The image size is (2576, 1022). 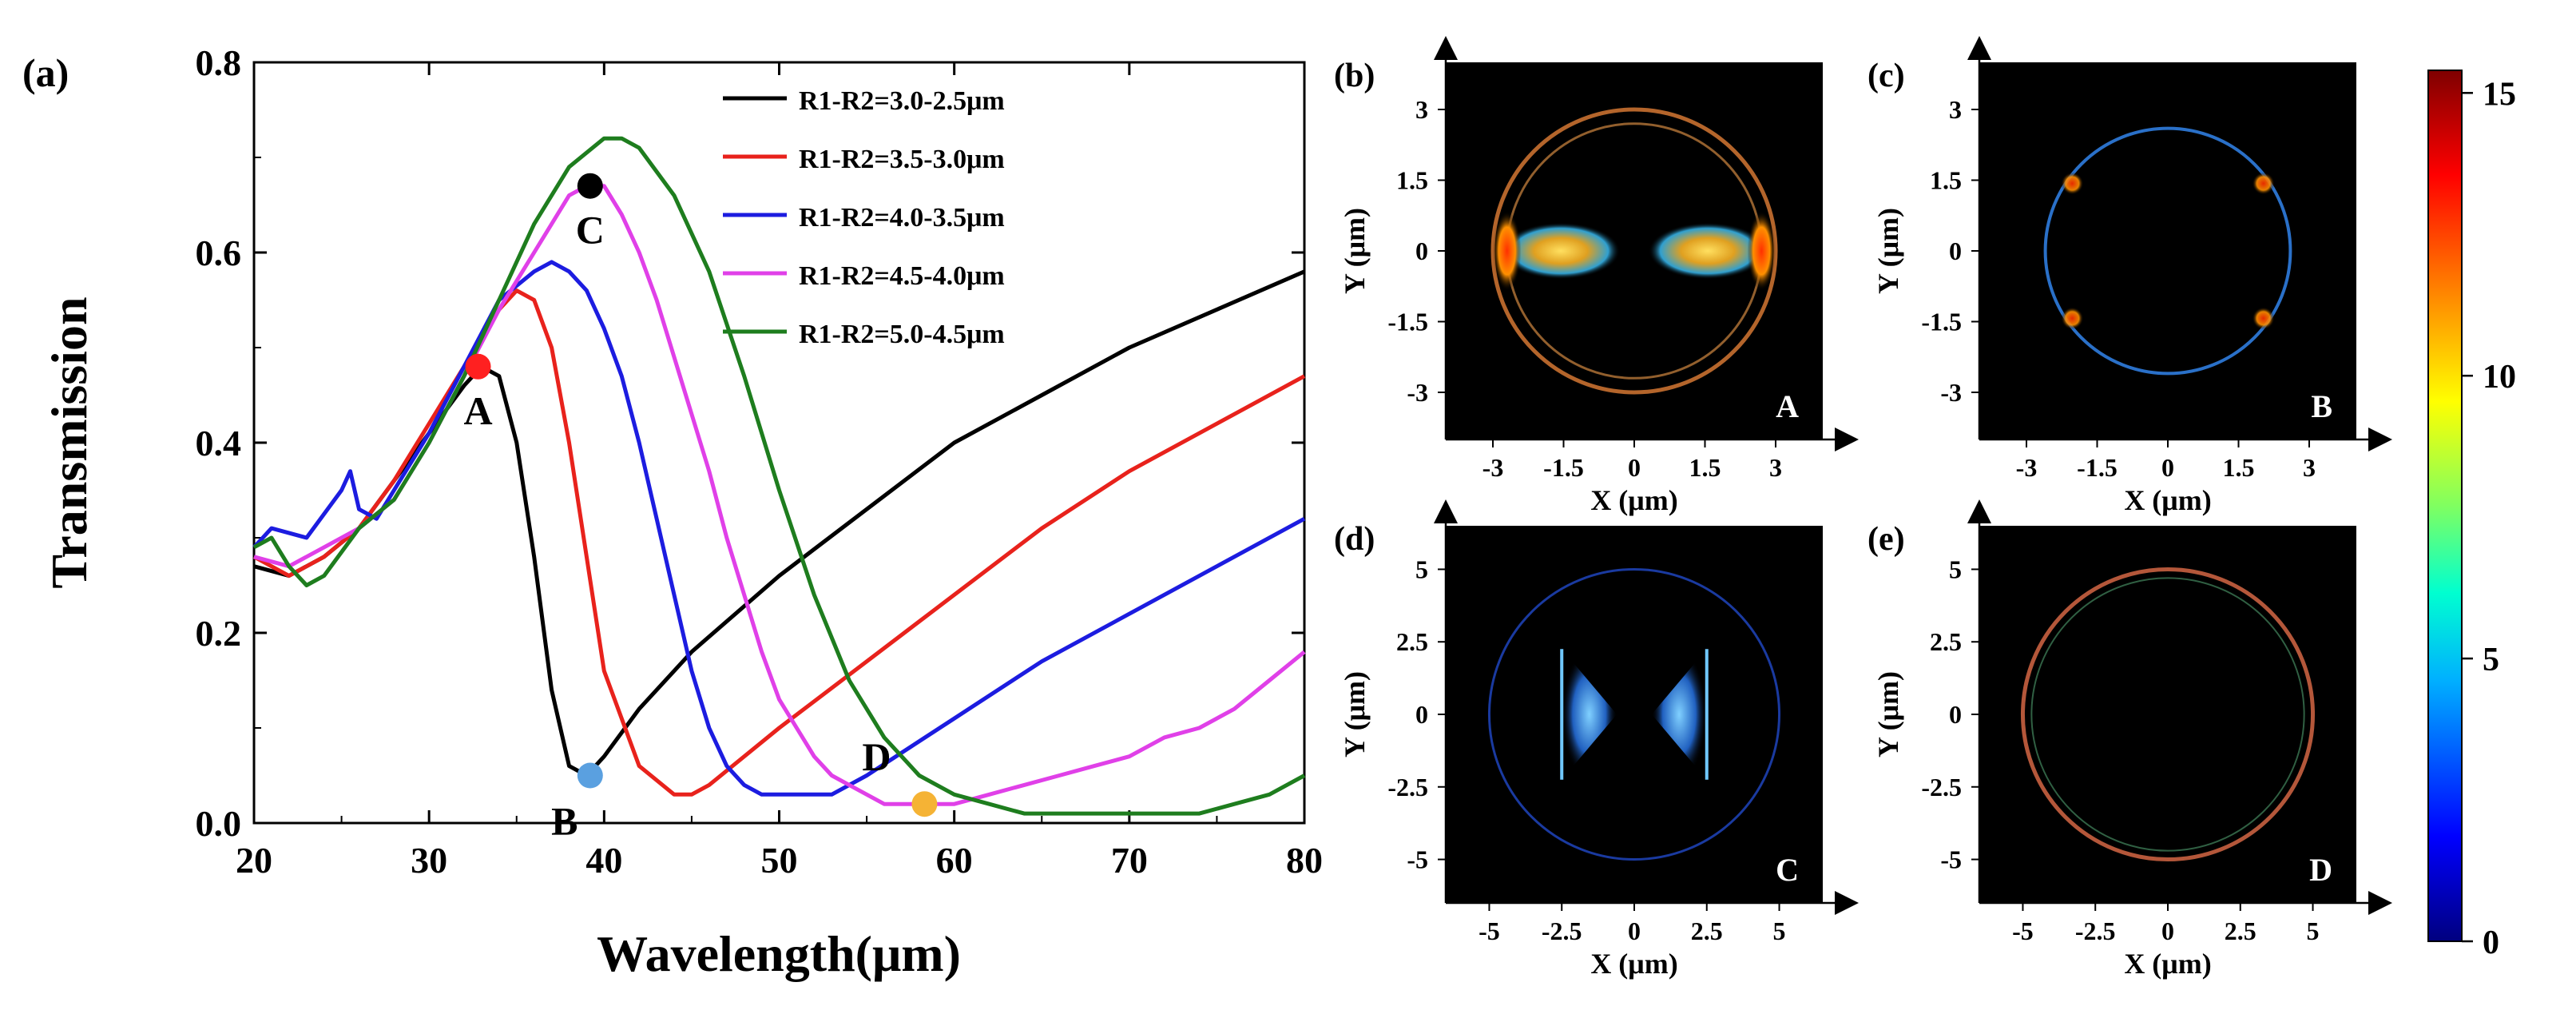 What do you see at coordinates (1941, 322) in the screenshot?
I see `y-tick-label: -1.5` at bounding box center [1941, 322].